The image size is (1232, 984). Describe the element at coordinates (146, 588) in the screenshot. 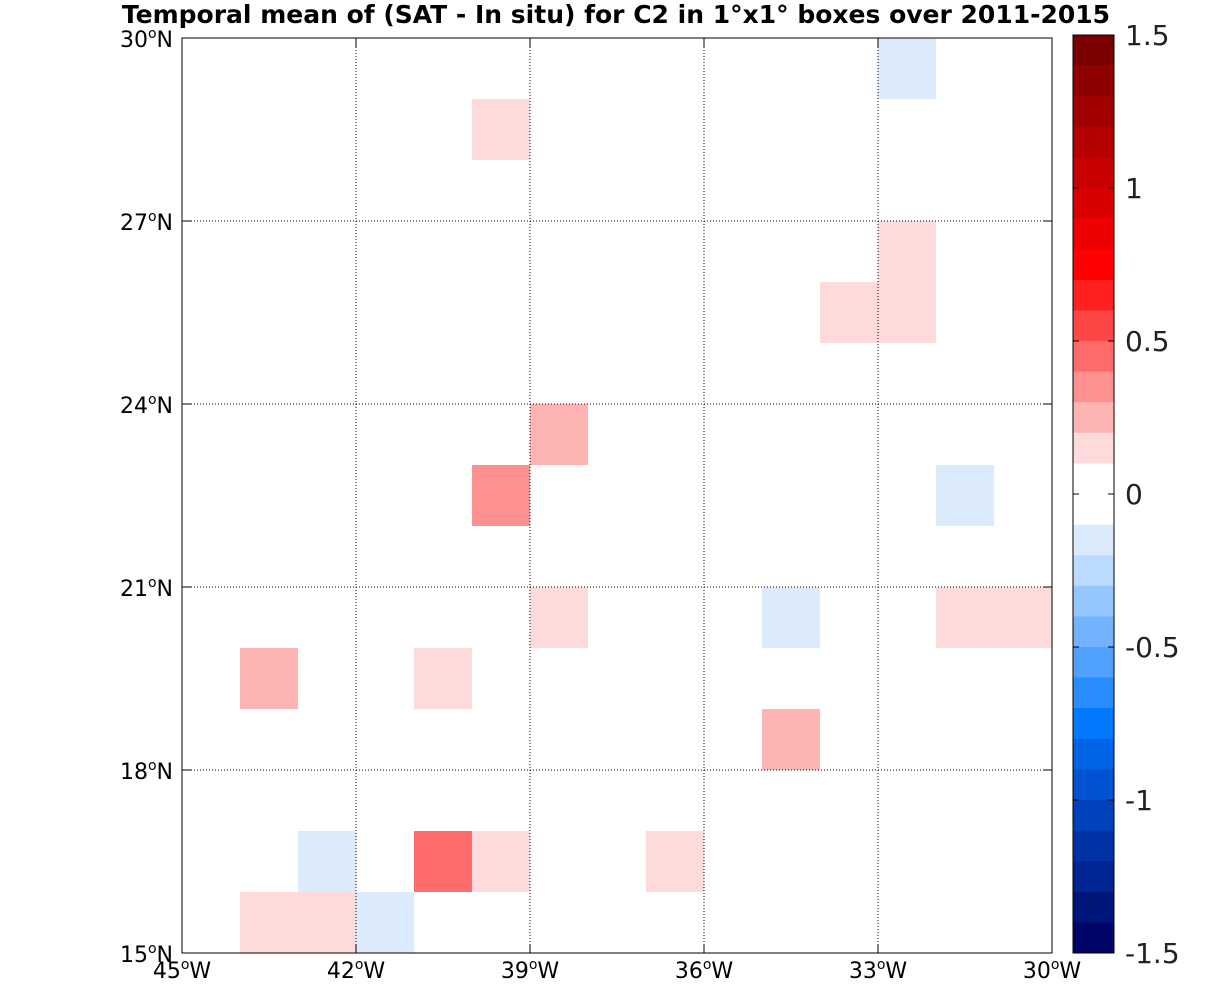

I see `y-tick-label: 21oN` at that location.